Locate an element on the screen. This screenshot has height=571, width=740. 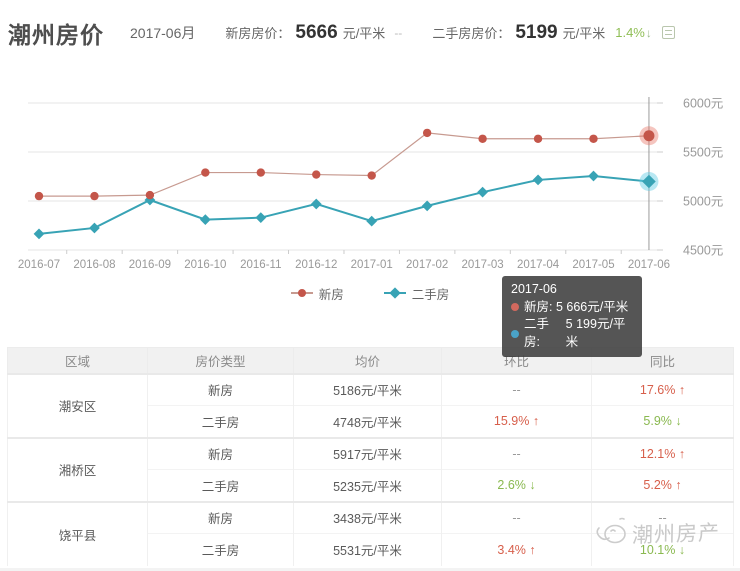
mom-cell: 3.4% ↑ is located at coordinates (516, 549).